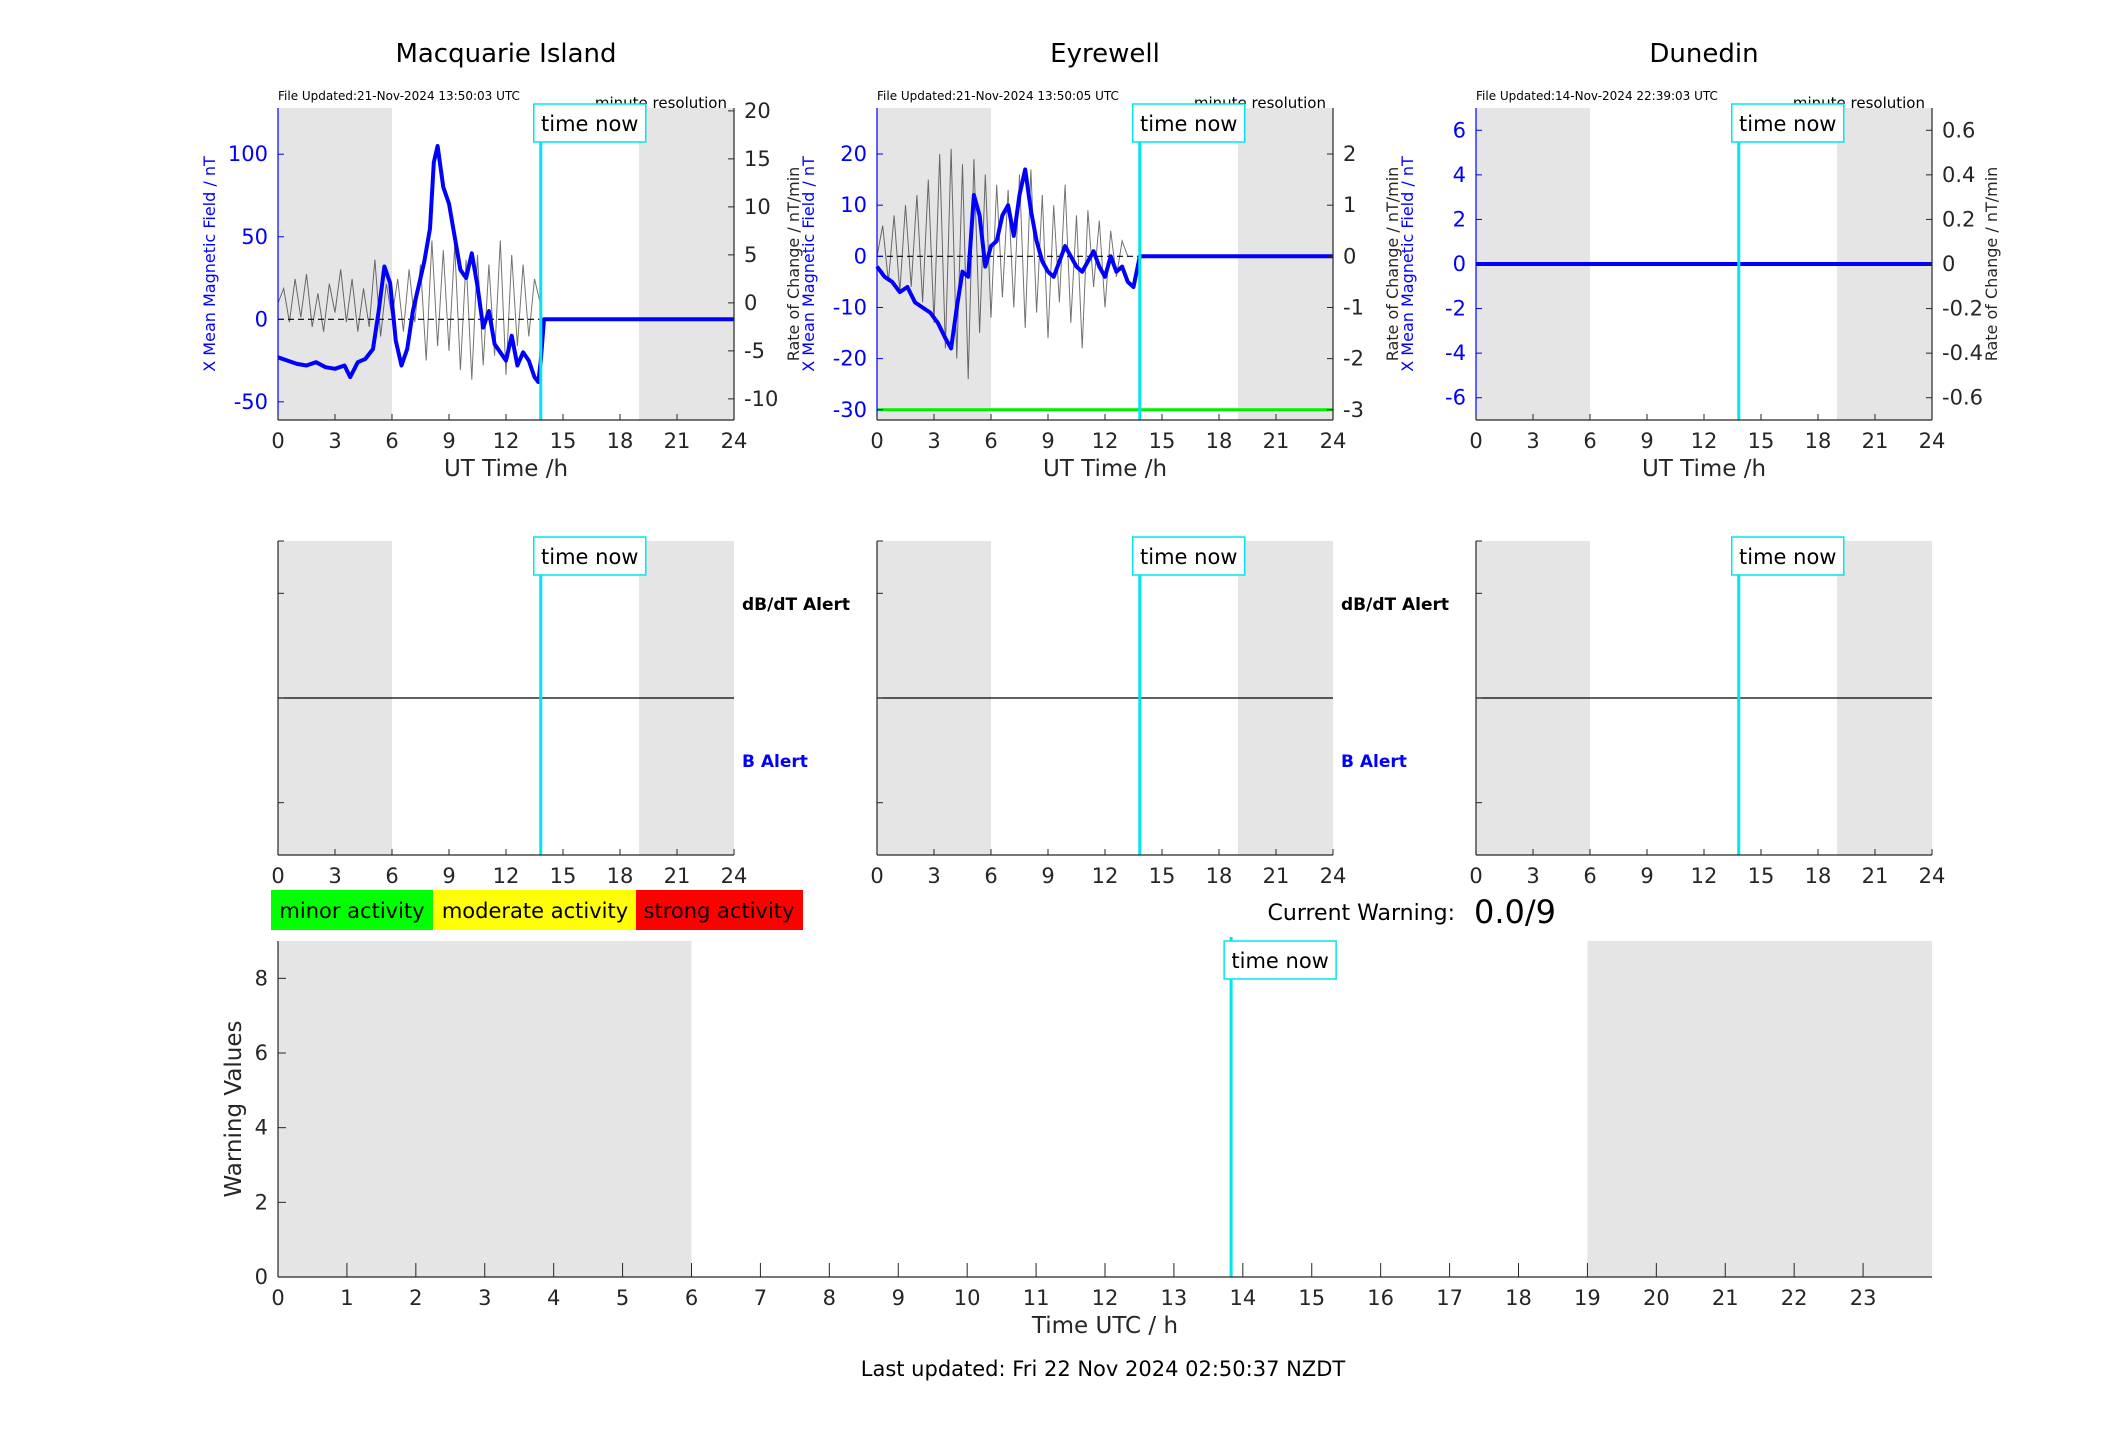 The width and height of the screenshot is (2117, 1437). Describe the element at coordinates (808, 264) in the screenshot. I see `left-y-axis-label: X Mean Magnetic Field / nT` at that location.